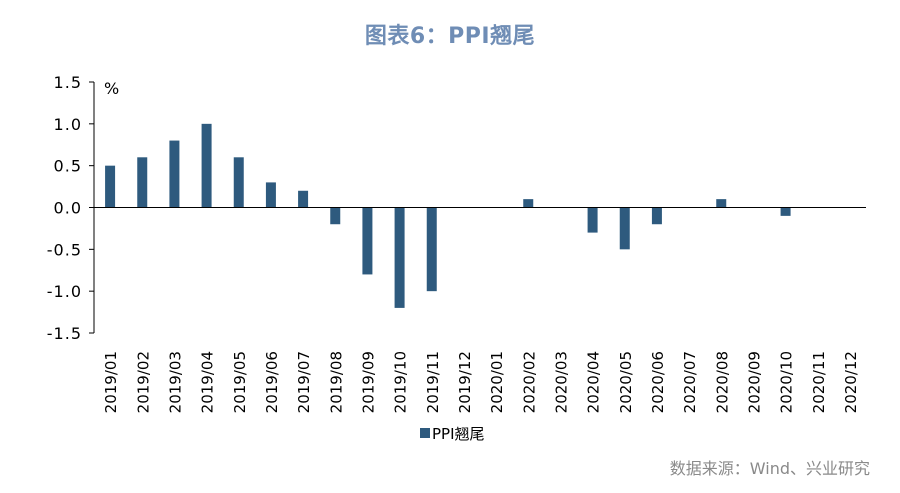  Describe the element at coordinates (690, 382) in the screenshot. I see `x-tick-label: 2020/07` at that location.